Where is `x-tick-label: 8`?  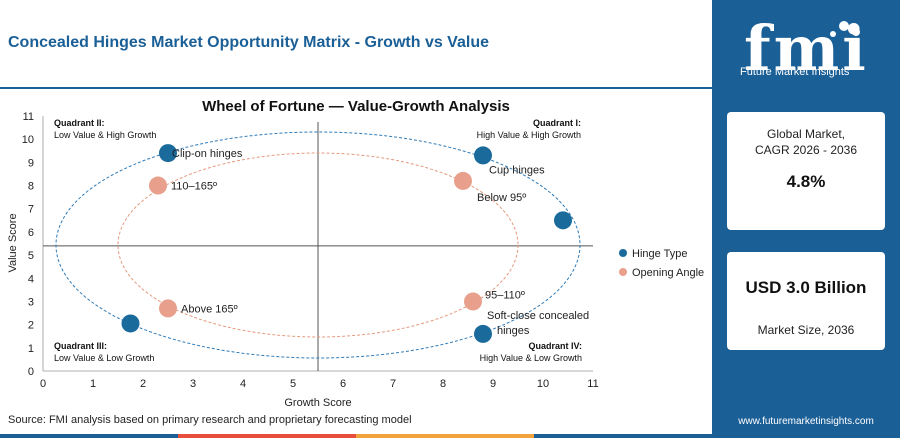 x-tick-label: 8 is located at coordinates (443, 384).